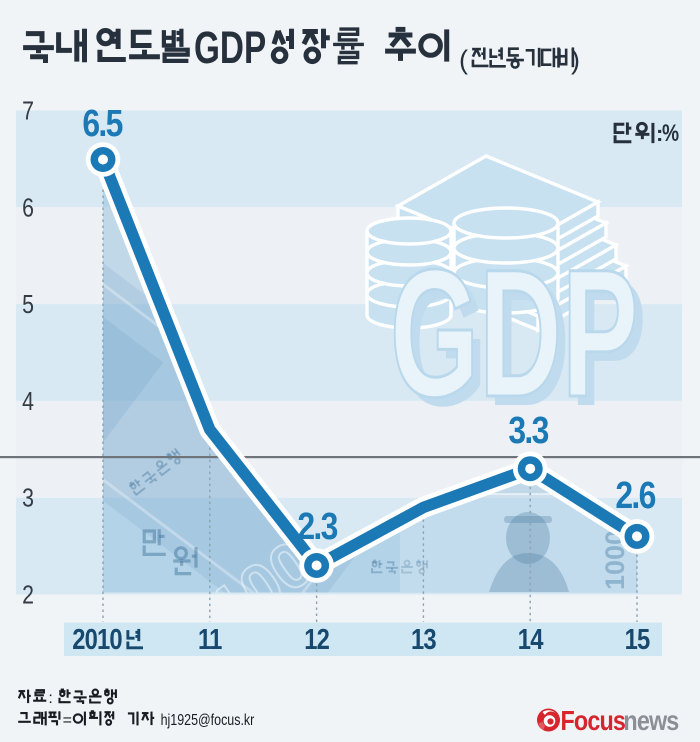  What do you see at coordinates (635, 495) in the screenshot?
I see `svg-text: 2.6` at bounding box center [635, 495].